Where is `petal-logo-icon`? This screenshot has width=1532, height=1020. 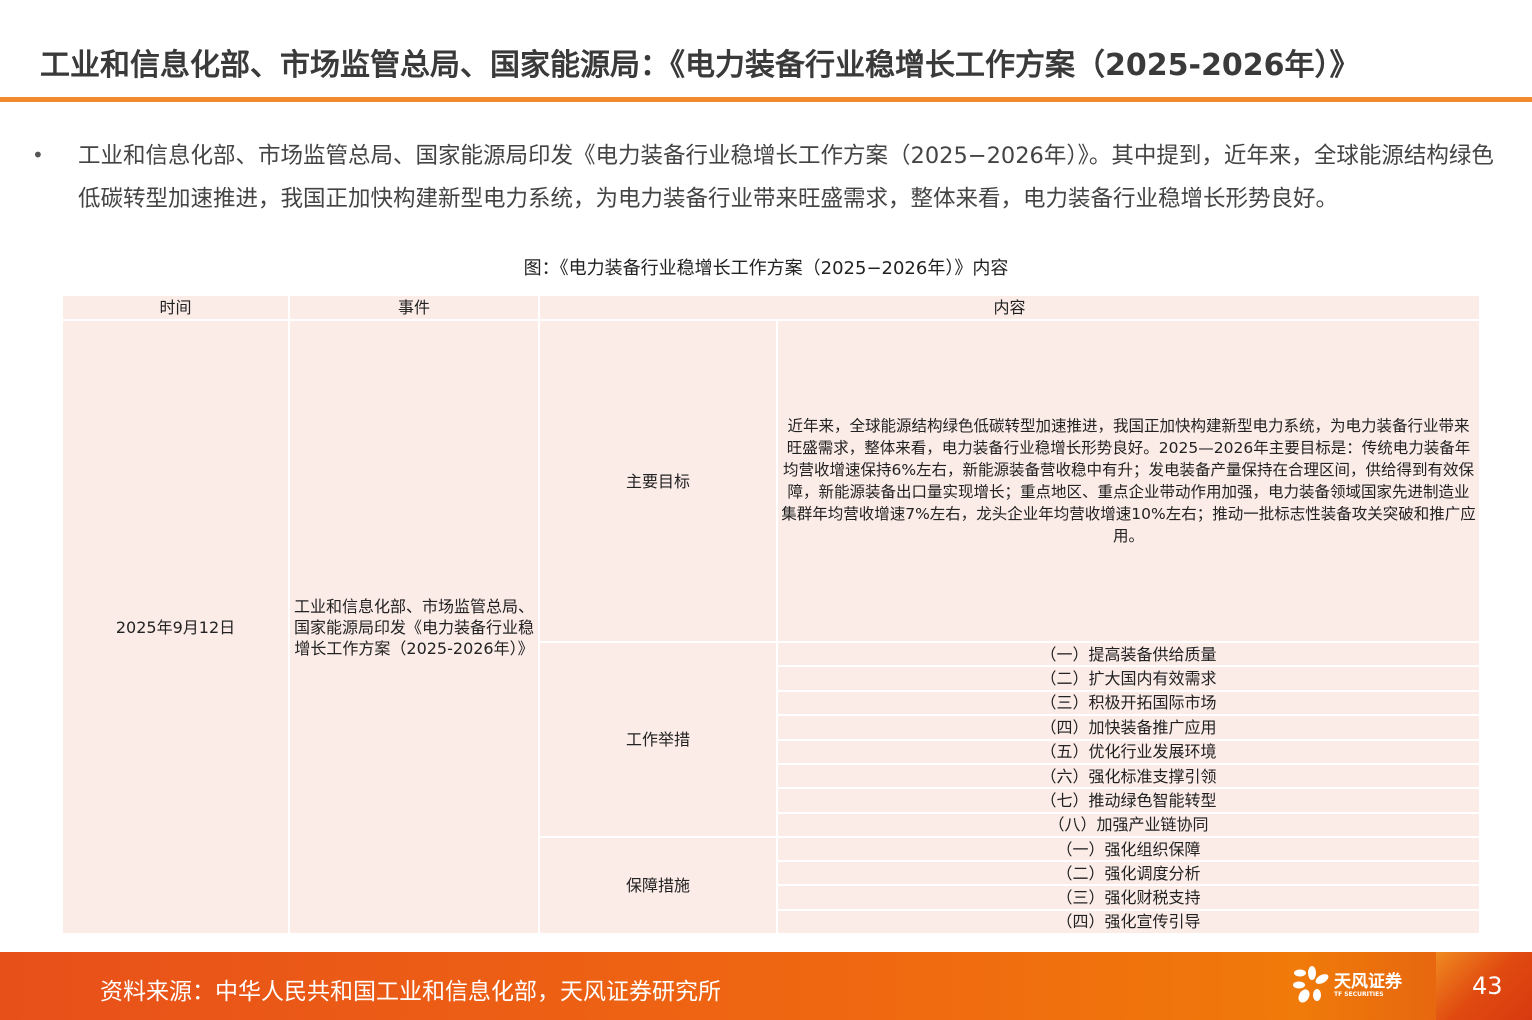
petal-logo-icon is located at coordinates (1311, 984).